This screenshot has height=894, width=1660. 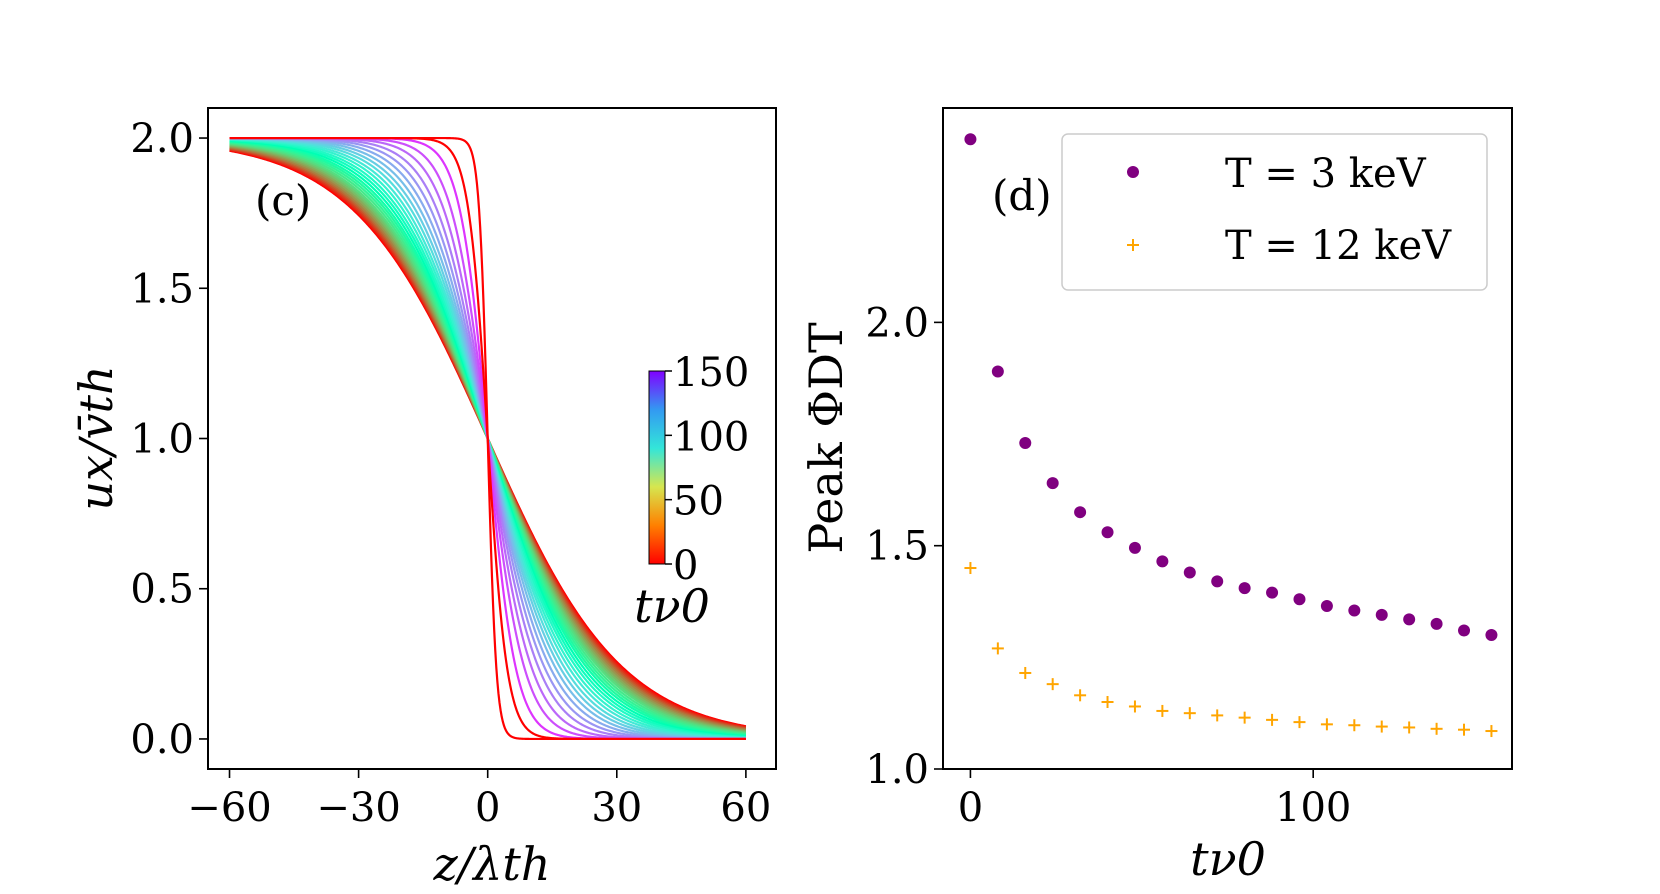 What do you see at coordinates (96, 437) in the screenshot?
I see `panel-c-ylabel: ux/v̄th` at bounding box center [96, 437].